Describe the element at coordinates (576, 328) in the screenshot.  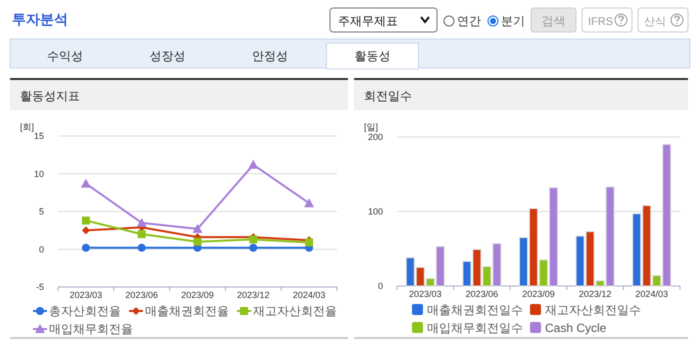
I see `legend-label: Cash Cycle` at that location.